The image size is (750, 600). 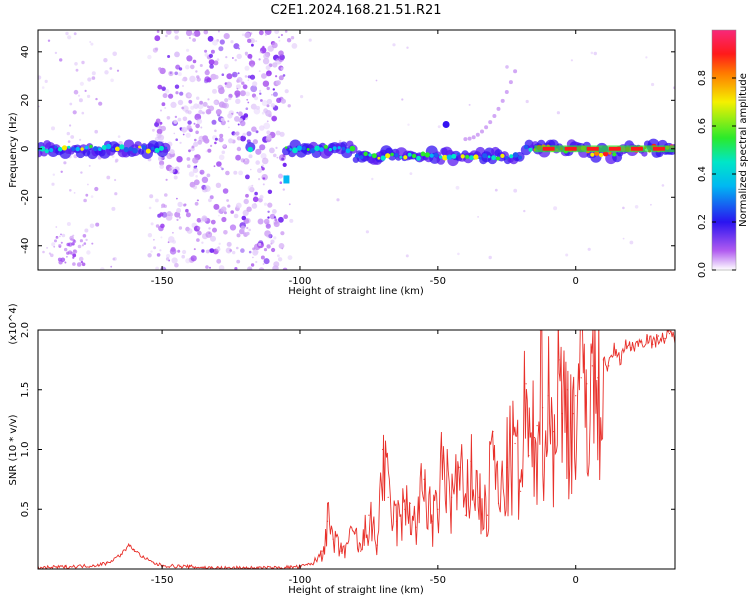 What do you see at coordinates (356, 291) in the screenshot?
I see `spectrogram-x-label: Height of straight line (km)` at bounding box center [356, 291].